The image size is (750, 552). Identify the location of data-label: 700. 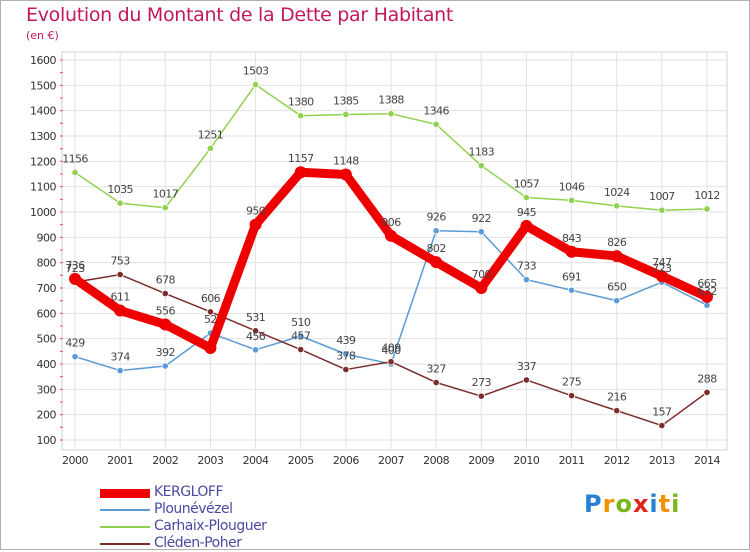
(482, 274).